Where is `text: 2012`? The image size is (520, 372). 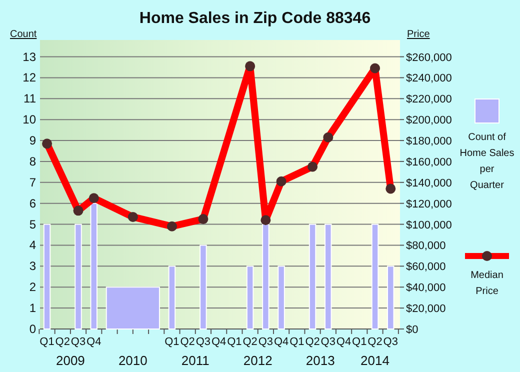
text: 2012 is located at coordinates (257, 360).